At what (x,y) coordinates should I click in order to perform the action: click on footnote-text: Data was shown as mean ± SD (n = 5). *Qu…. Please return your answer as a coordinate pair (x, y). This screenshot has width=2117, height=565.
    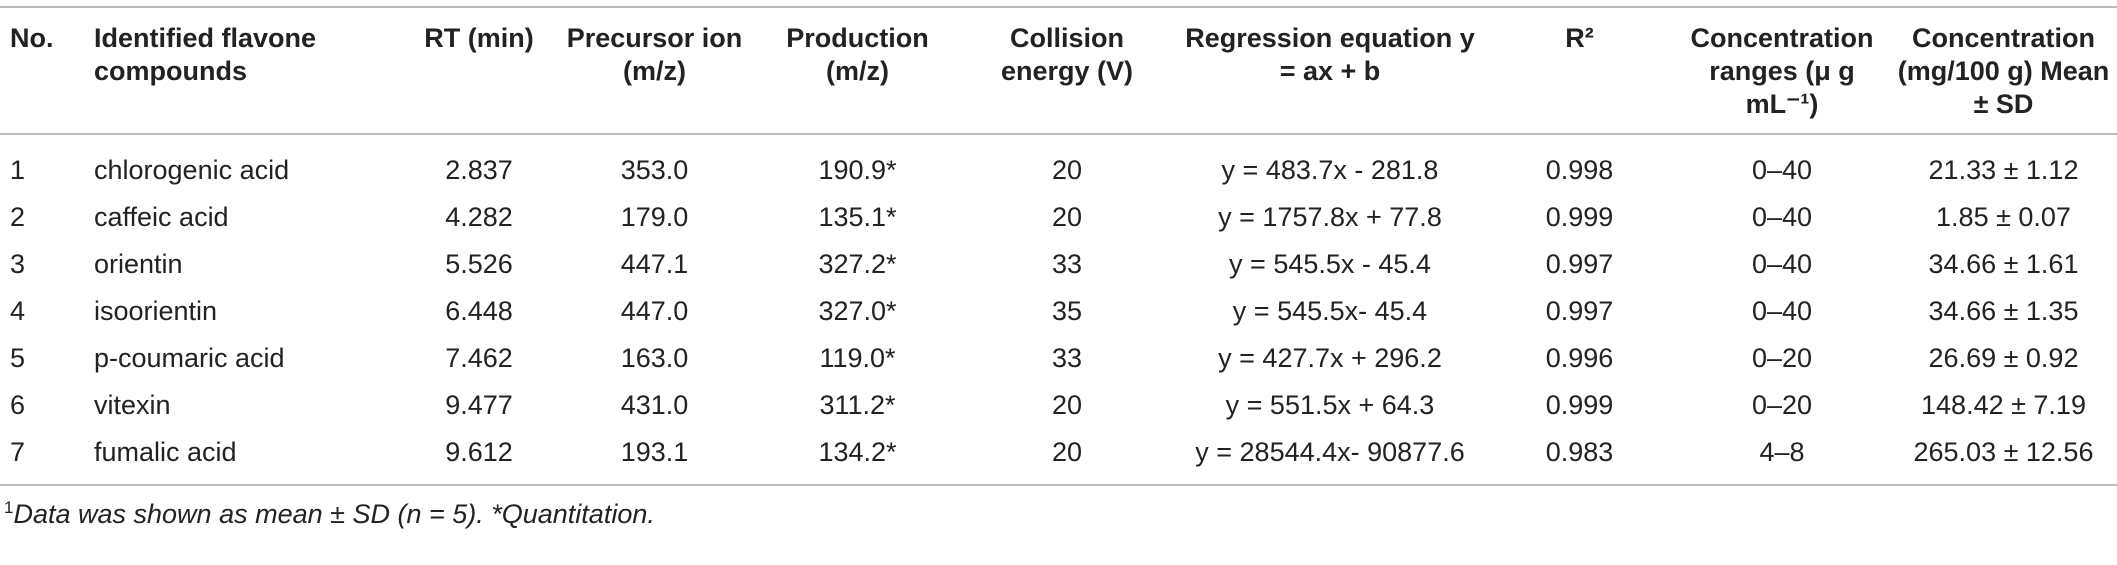
    Looking at the image, I should click on (334, 514).